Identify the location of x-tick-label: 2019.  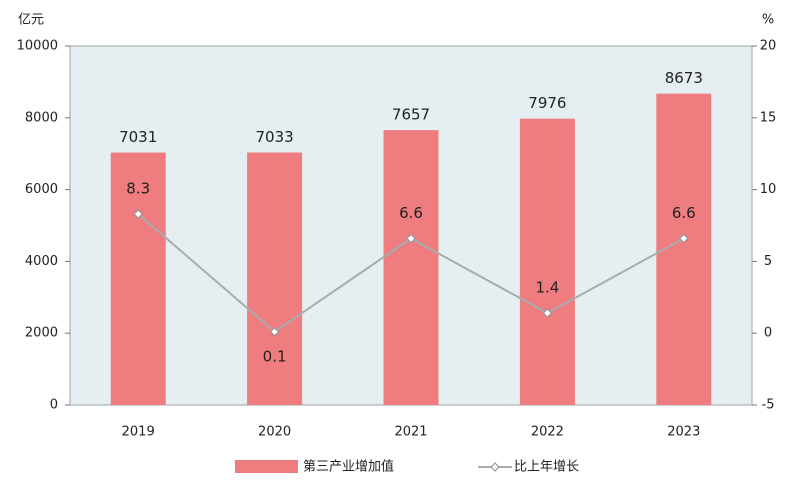
(138, 432).